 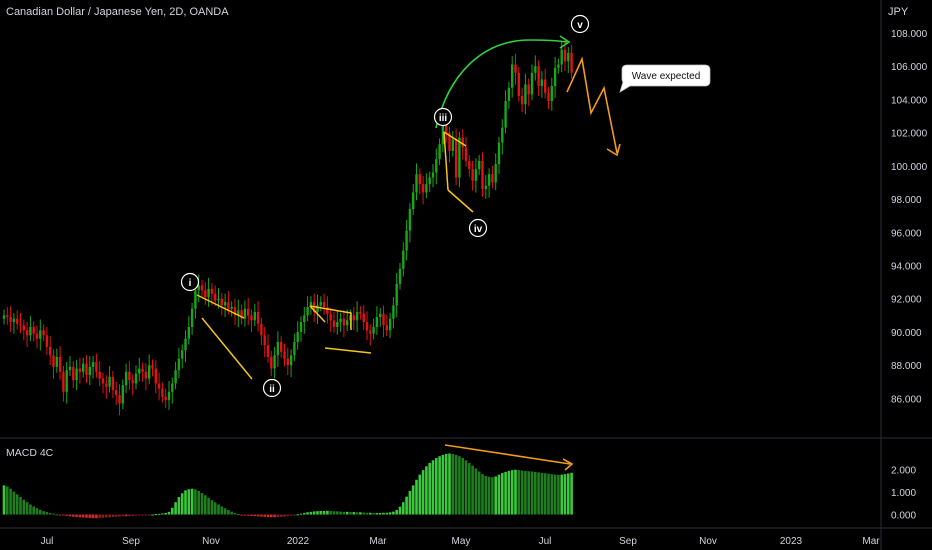 I want to click on price-currency-label: JPY, so click(x=898, y=12).